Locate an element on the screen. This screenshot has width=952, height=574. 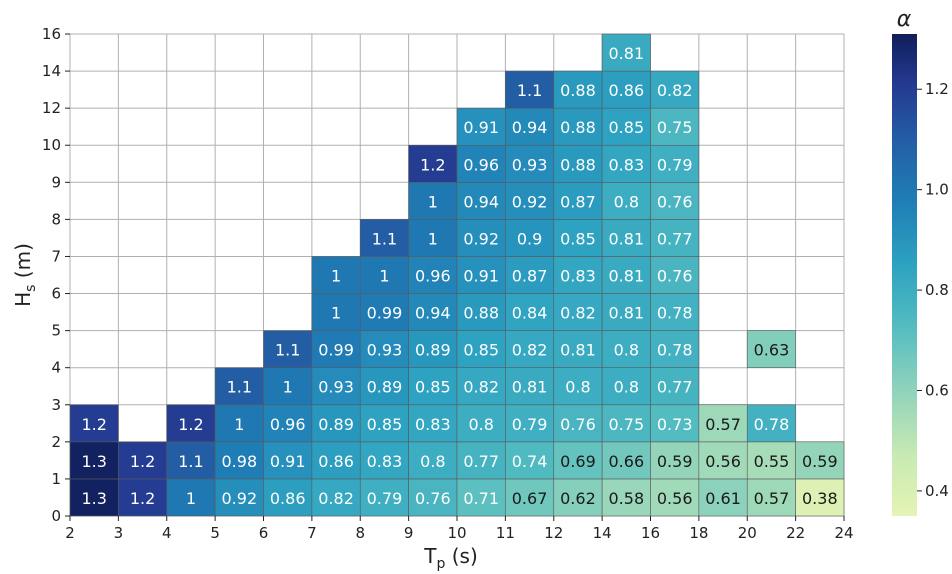
cell-value-label: 0.92 is located at coordinates (481, 238).